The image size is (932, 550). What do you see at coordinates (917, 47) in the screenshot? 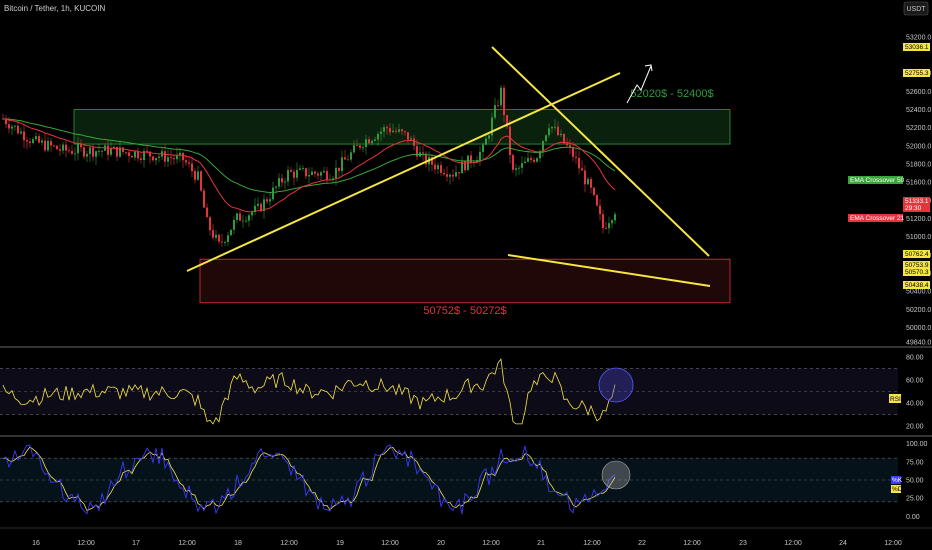
I see `price-tag-label: 53036.1` at bounding box center [917, 47].